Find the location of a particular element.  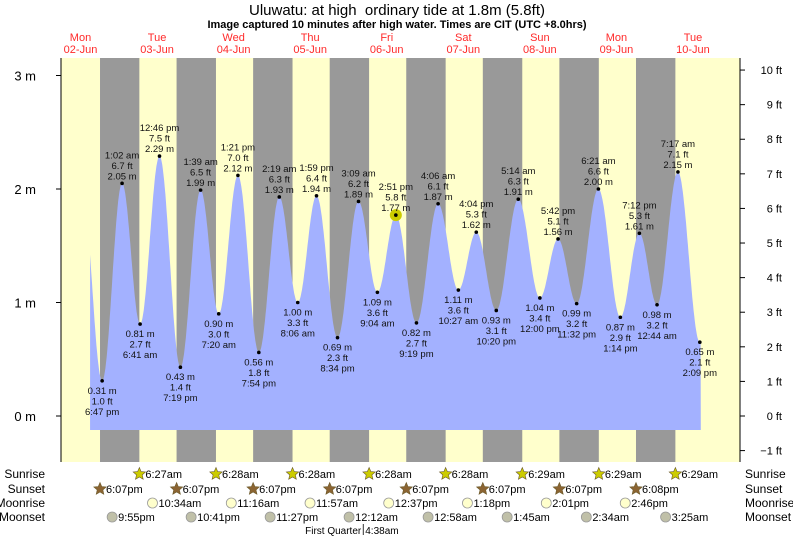

high-tide-label: 5.3 ft is located at coordinates (476, 215).